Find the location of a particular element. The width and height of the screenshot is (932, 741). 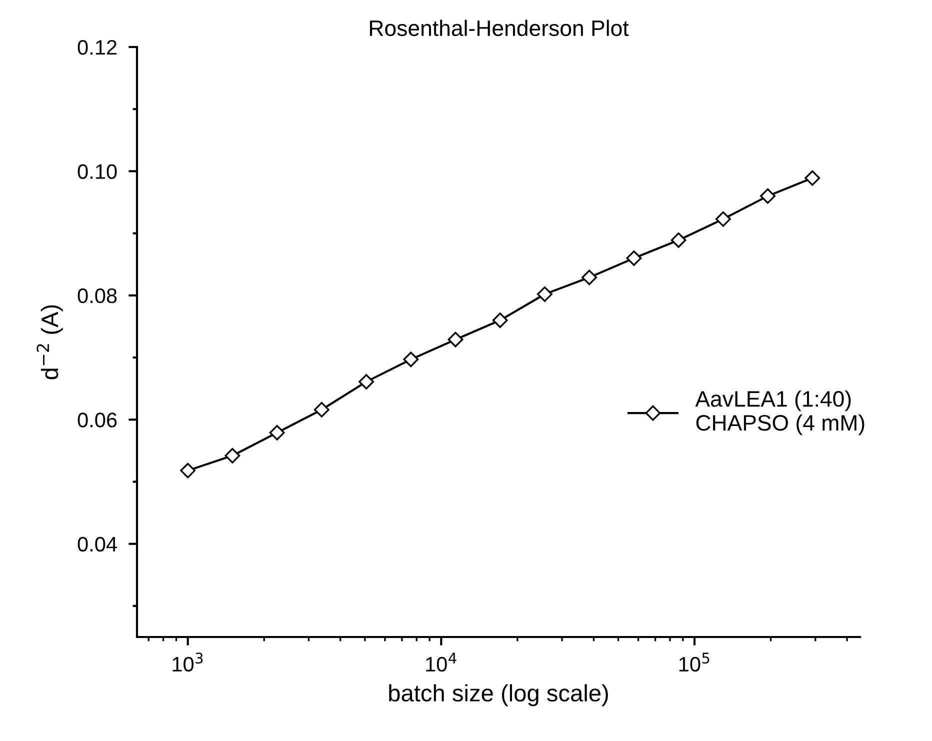

legend-label: AavLEA1 (1:40) CHAPSO (4 mM) is located at coordinates (779, 413).